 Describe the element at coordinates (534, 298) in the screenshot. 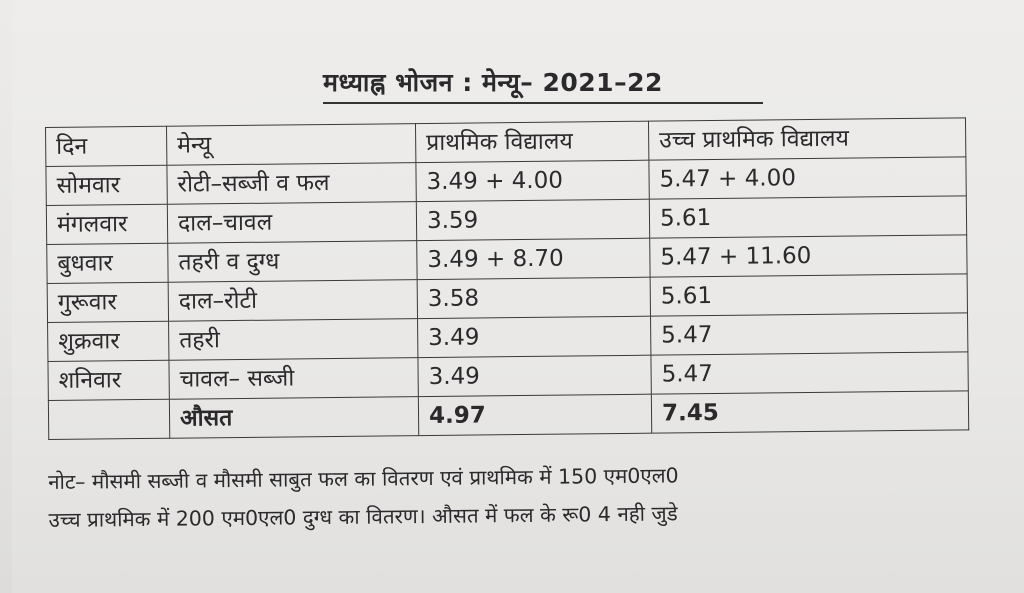

I see `row-primary-cost: 3.58` at that location.